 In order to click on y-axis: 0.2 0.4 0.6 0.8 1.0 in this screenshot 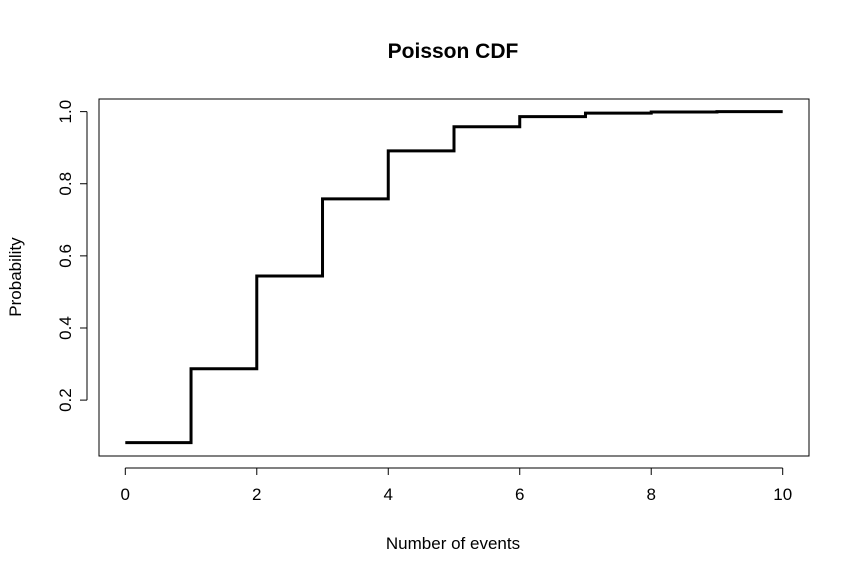, I will do `click(72, 256)`.